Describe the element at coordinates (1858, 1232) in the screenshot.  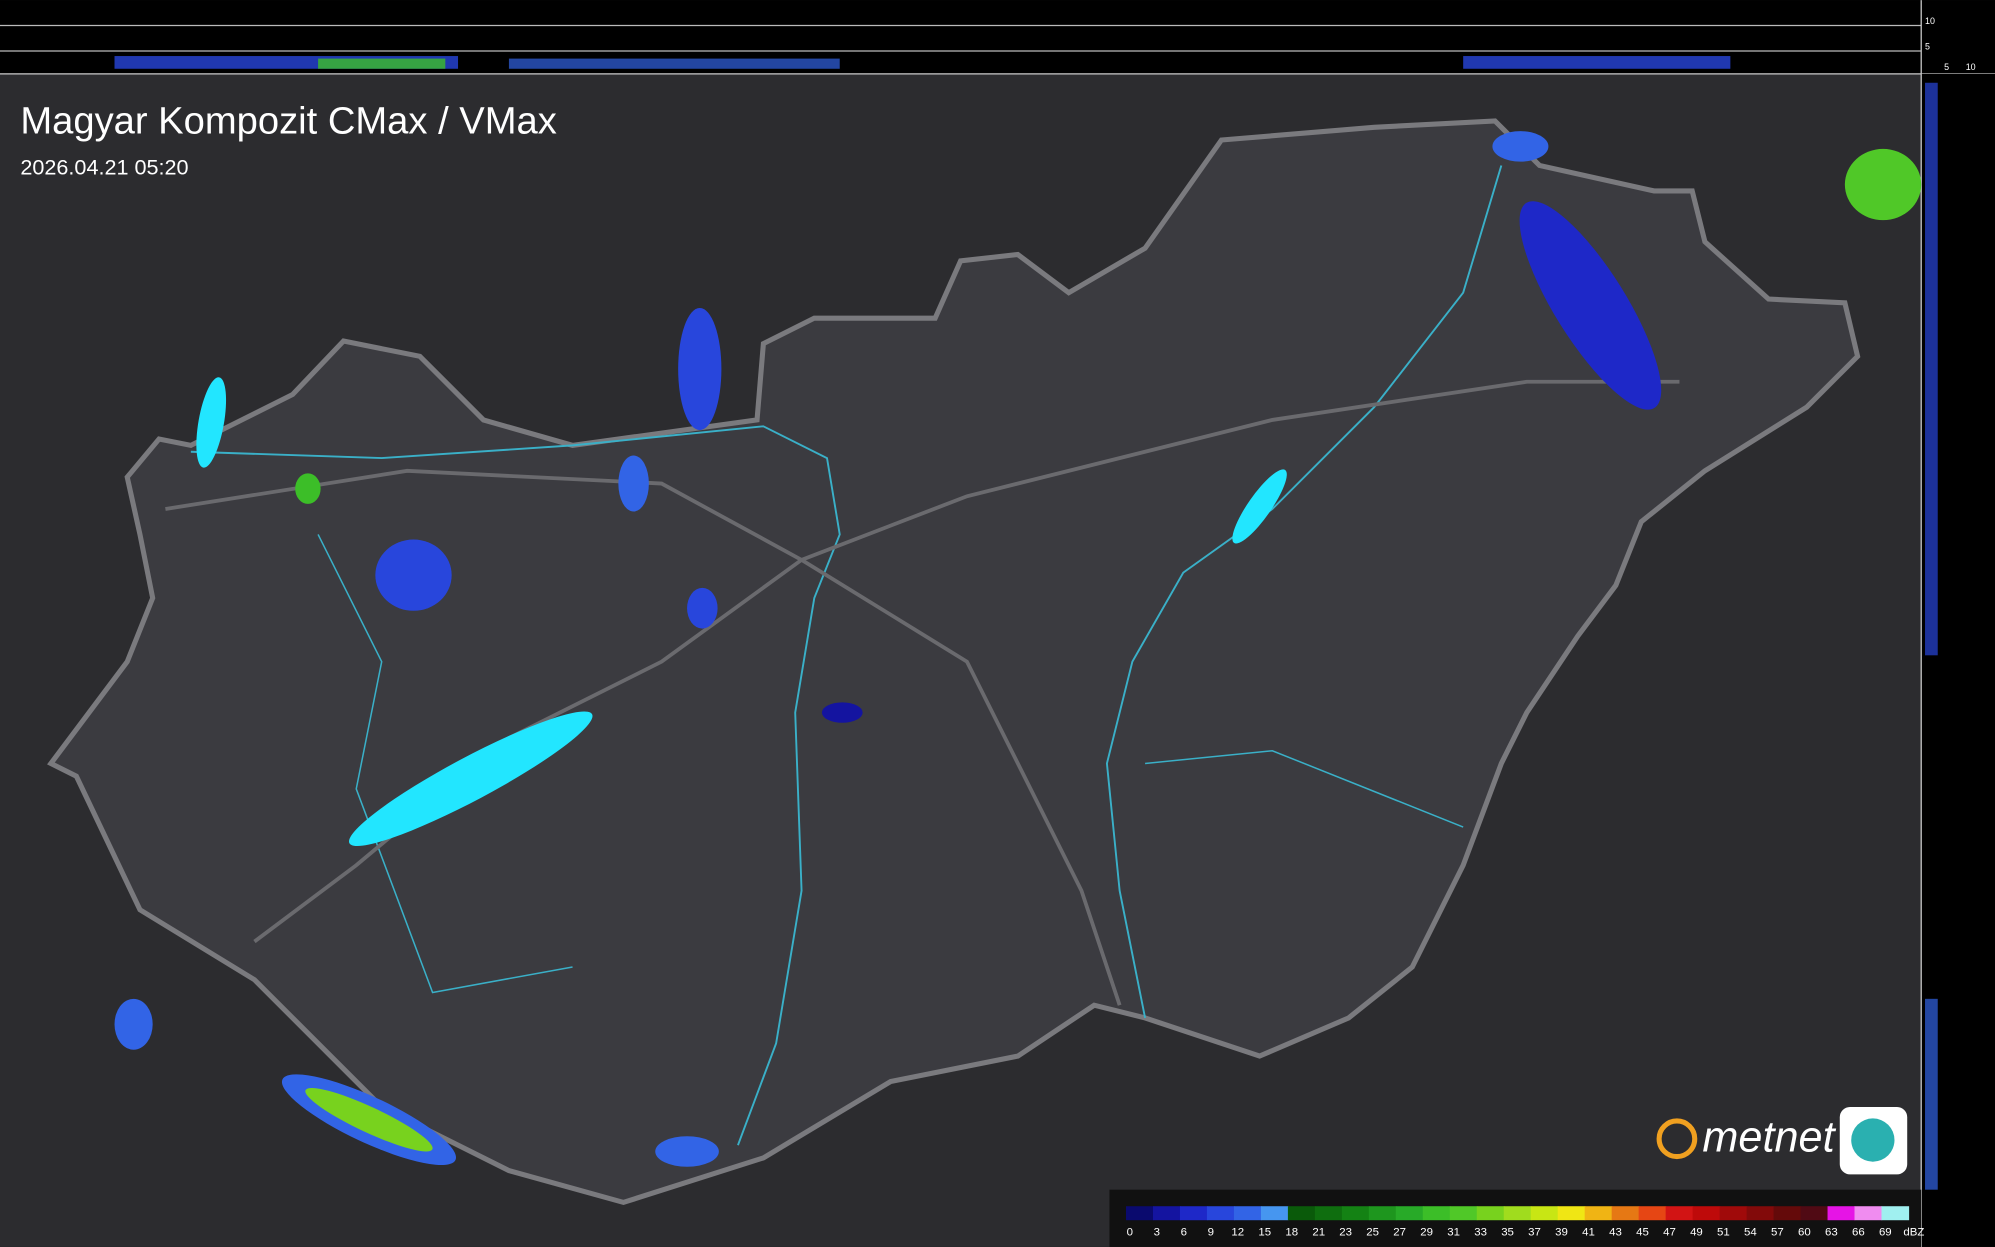
I see `legend-label: 66` at that location.